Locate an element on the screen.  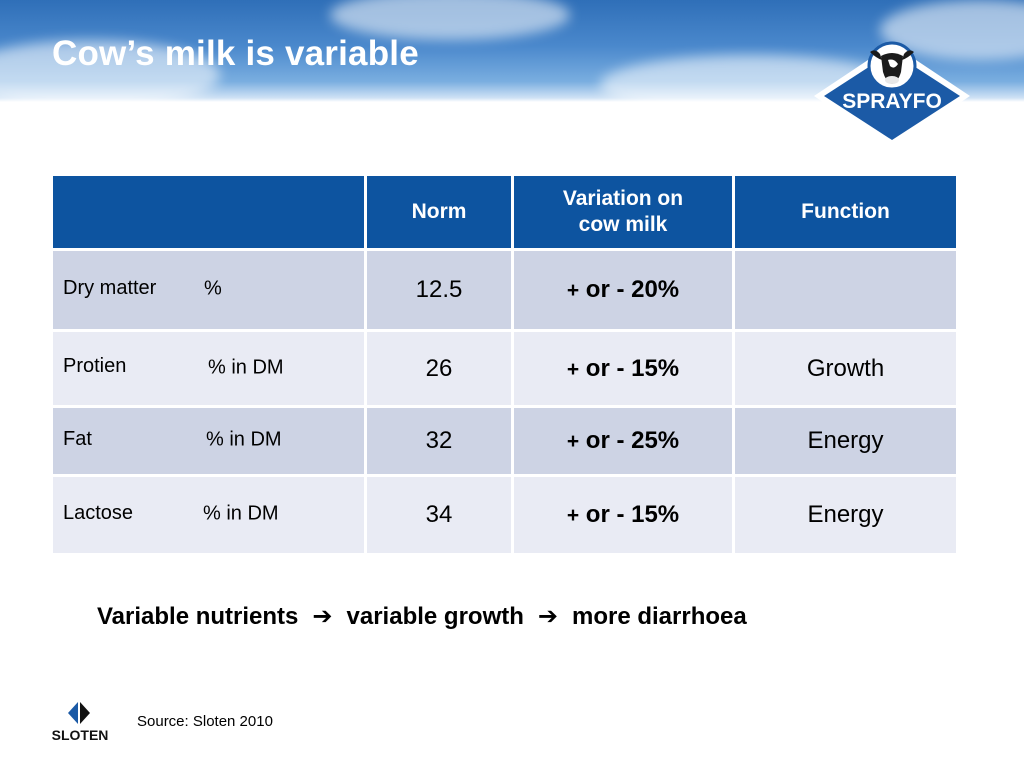
nutrient-unit: % is located at coordinates (213, 288).